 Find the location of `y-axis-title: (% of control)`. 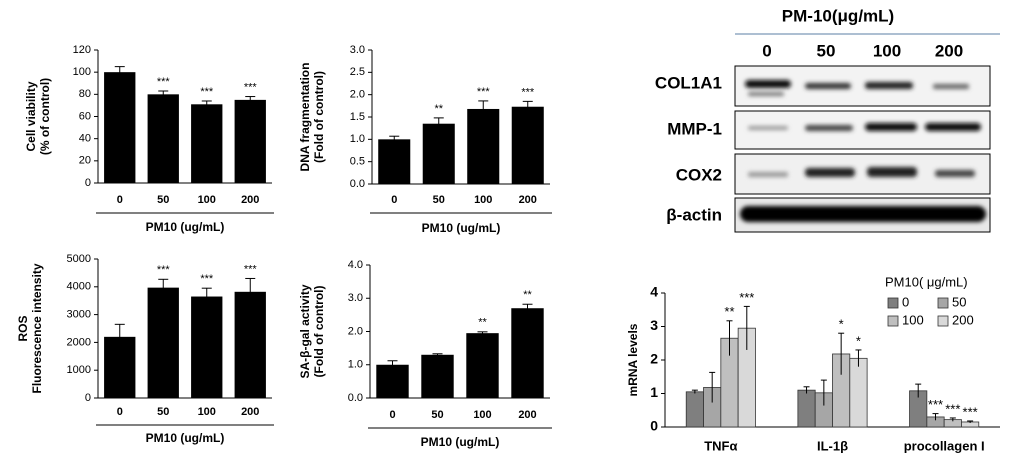

y-axis-title: (% of control) is located at coordinates (45, 116).